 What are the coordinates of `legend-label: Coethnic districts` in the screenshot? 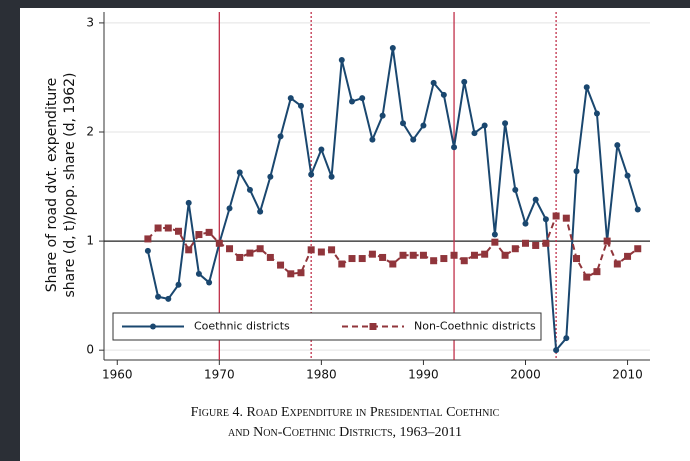 It's located at (242, 326).